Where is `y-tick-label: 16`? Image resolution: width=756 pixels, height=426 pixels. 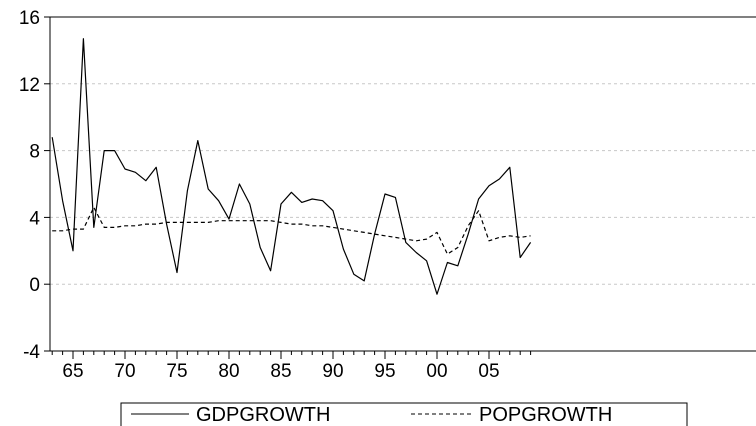 y-tick-label: 16 is located at coordinates (29, 18).